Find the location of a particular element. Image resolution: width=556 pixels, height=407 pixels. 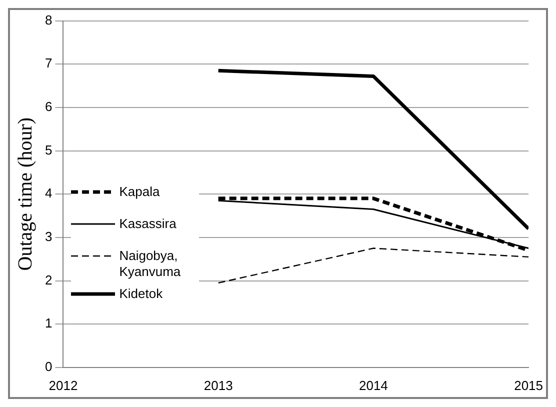

x-tick-label: 2013 is located at coordinates (218, 385).